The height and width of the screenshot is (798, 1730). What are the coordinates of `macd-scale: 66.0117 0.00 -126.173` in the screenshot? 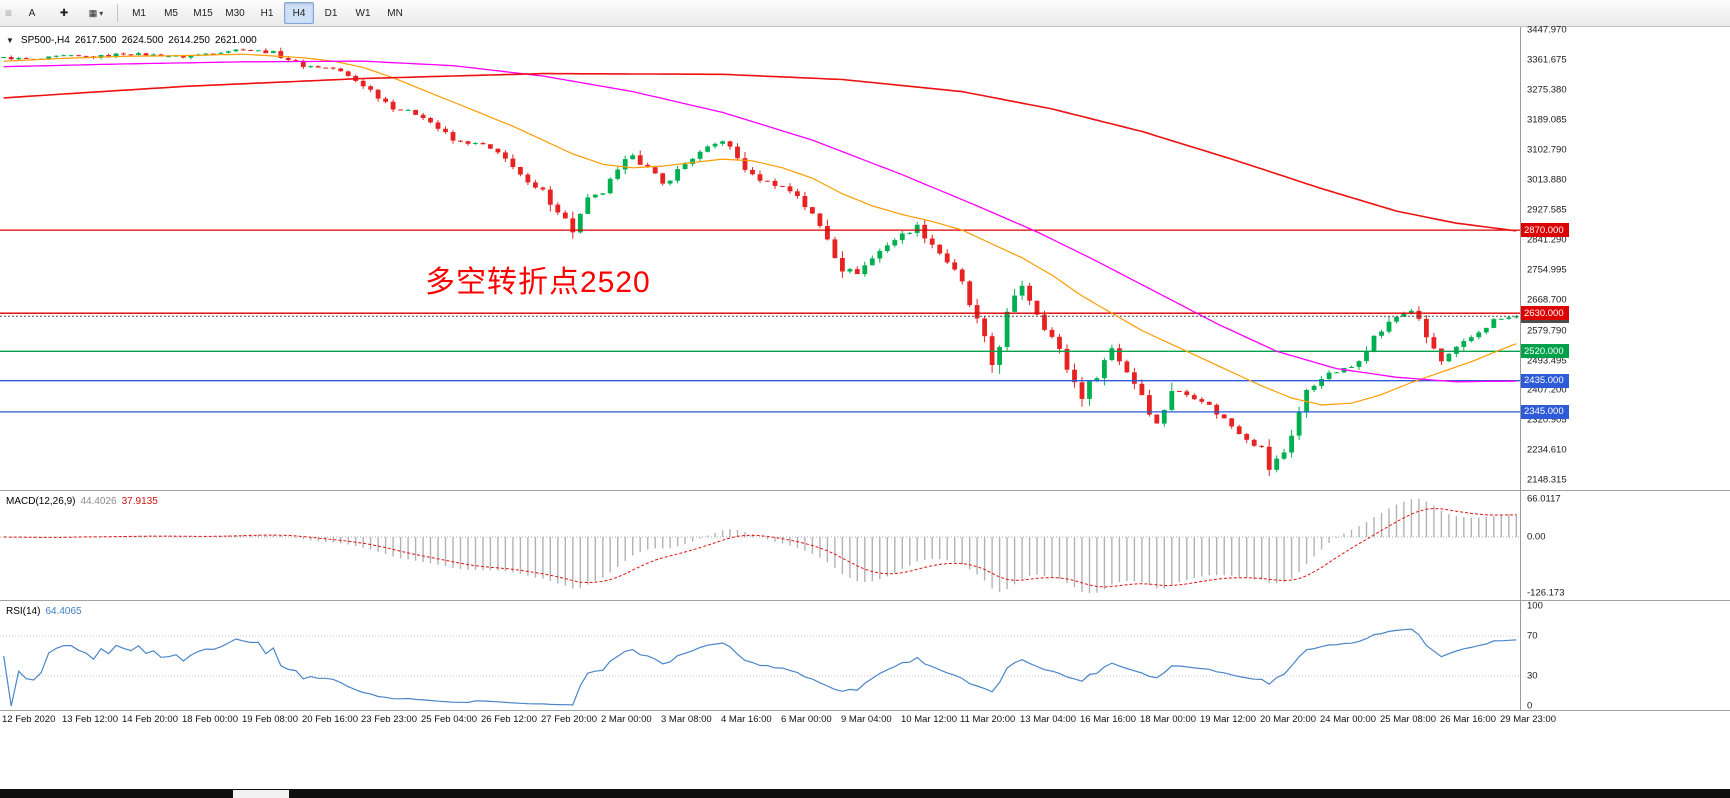 It's located at (1625, 546).